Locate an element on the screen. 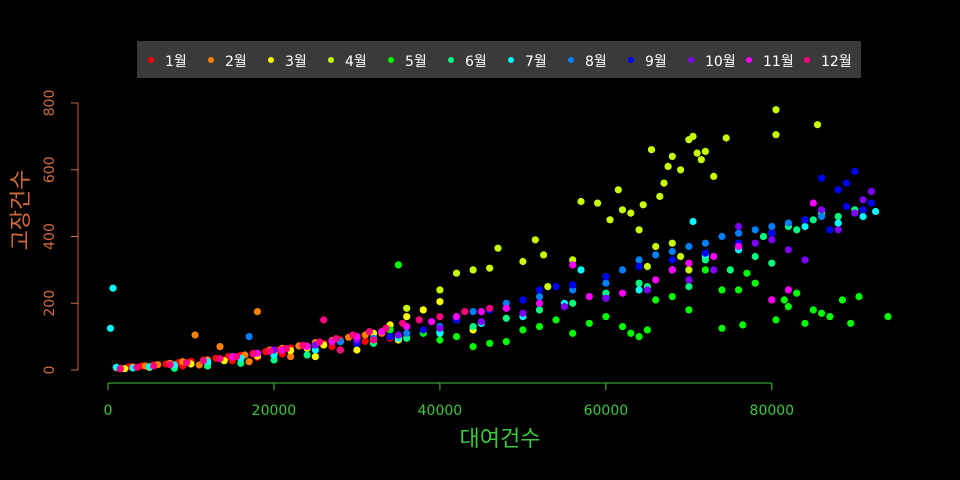  legend-label: 6월 is located at coordinates (476, 62).